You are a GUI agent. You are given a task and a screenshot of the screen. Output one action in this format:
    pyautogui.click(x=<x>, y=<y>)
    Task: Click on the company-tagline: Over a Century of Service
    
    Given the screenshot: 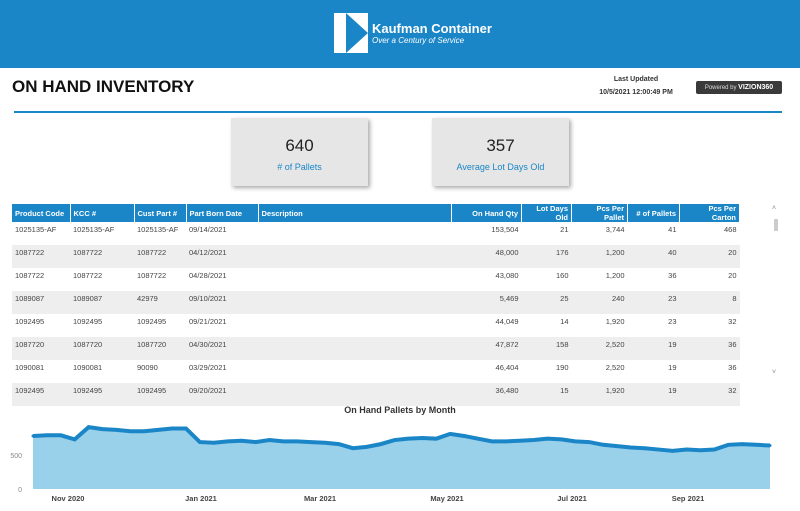 What is the action you would take?
    pyautogui.click(x=418, y=40)
    